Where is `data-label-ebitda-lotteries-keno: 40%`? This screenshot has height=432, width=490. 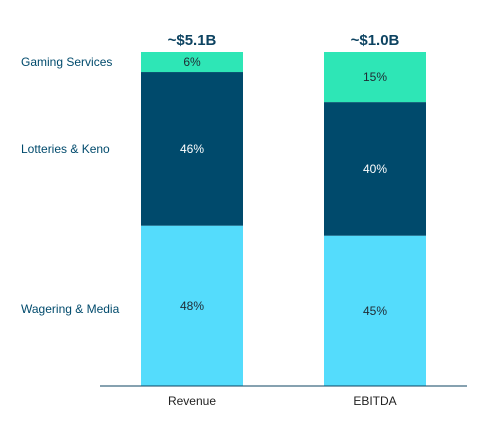
data-label-ebitda-lotteries-keno: 40% is located at coordinates (375, 169).